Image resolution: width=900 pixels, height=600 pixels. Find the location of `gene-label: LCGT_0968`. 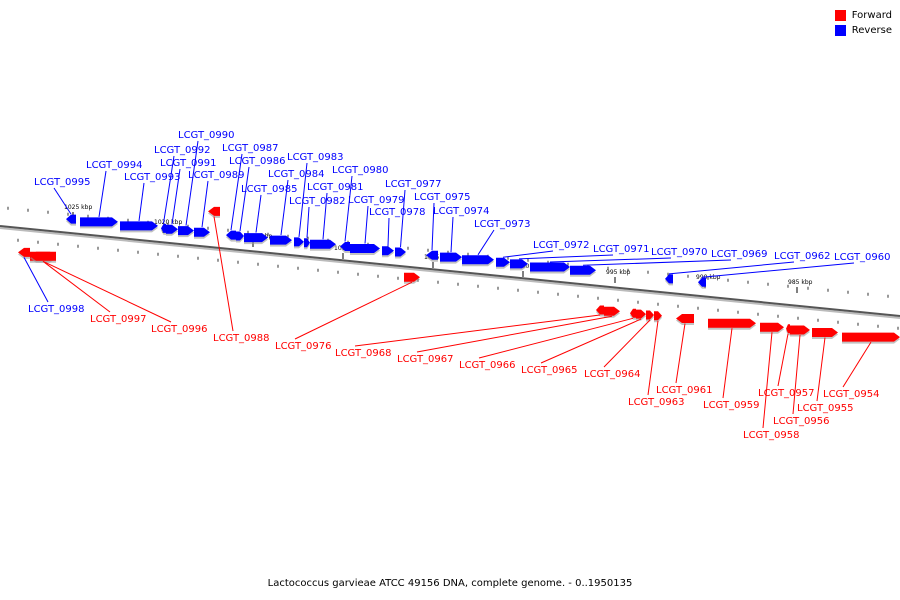

gene-label: LCGT_0968 is located at coordinates (363, 353).